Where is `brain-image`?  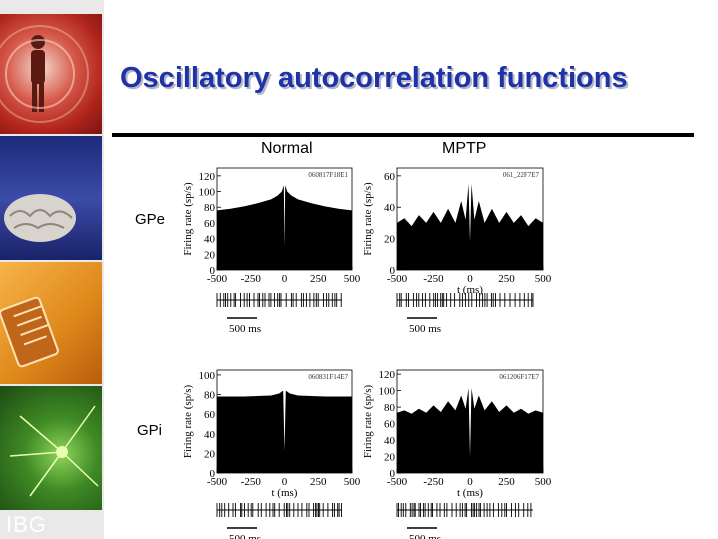 brain-image is located at coordinates (51, 198).